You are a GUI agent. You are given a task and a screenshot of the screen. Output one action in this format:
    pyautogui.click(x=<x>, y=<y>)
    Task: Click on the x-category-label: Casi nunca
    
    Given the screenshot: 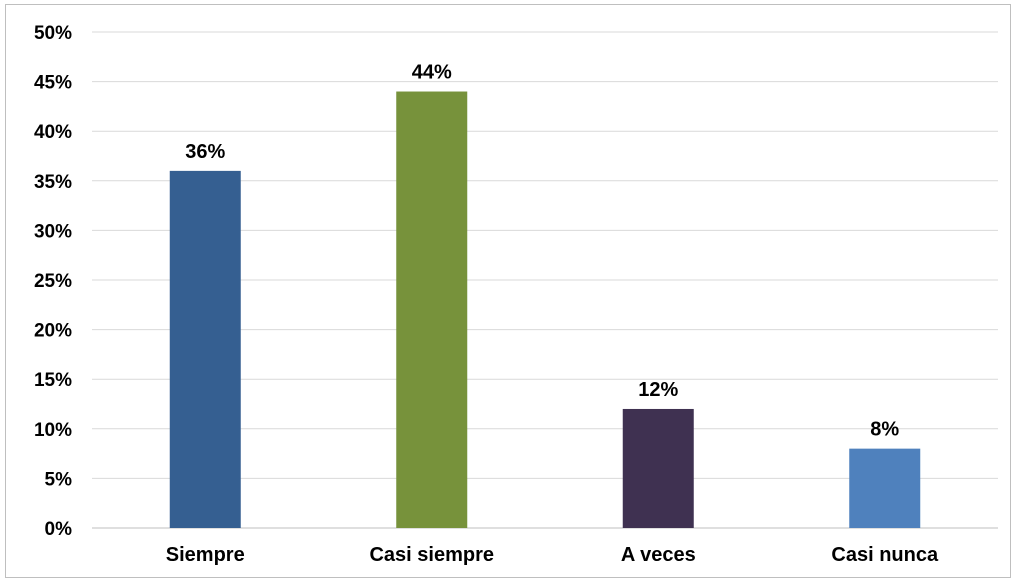 What is the action you would take?
    pyautogui.click(x=885, y=555)
    